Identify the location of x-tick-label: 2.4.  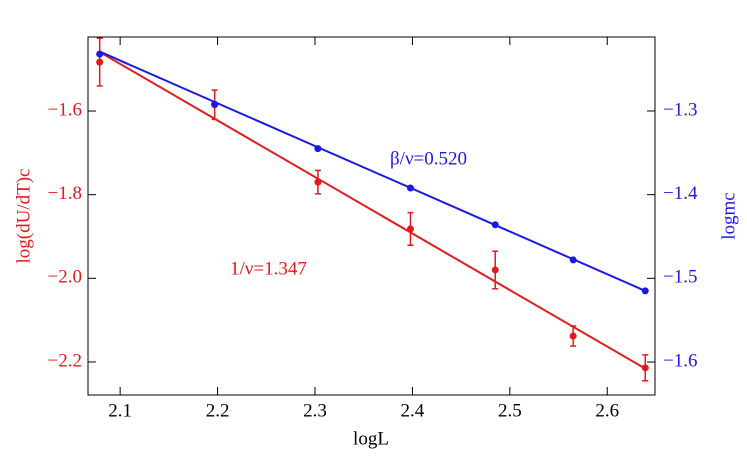
(413, 410).